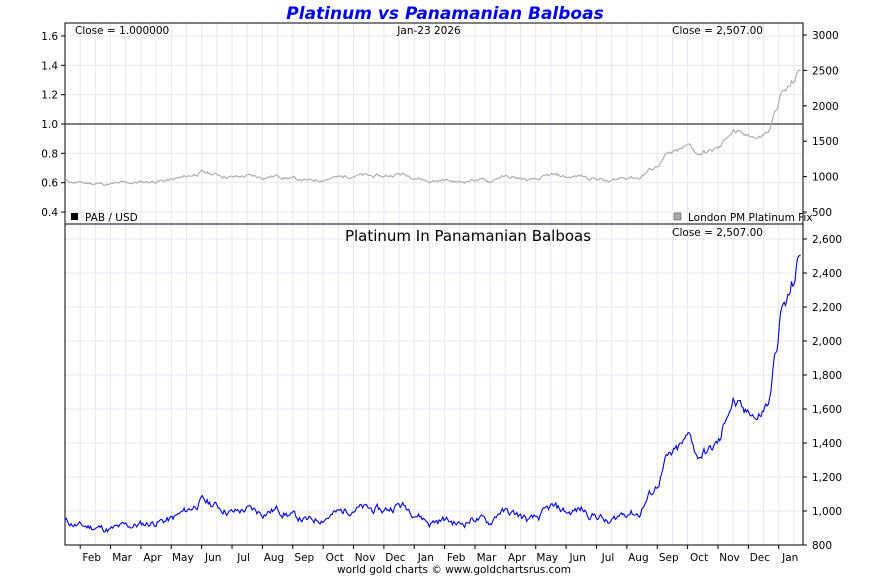  I want to click on top-right-tick-label: 1500, so click(825, 142).